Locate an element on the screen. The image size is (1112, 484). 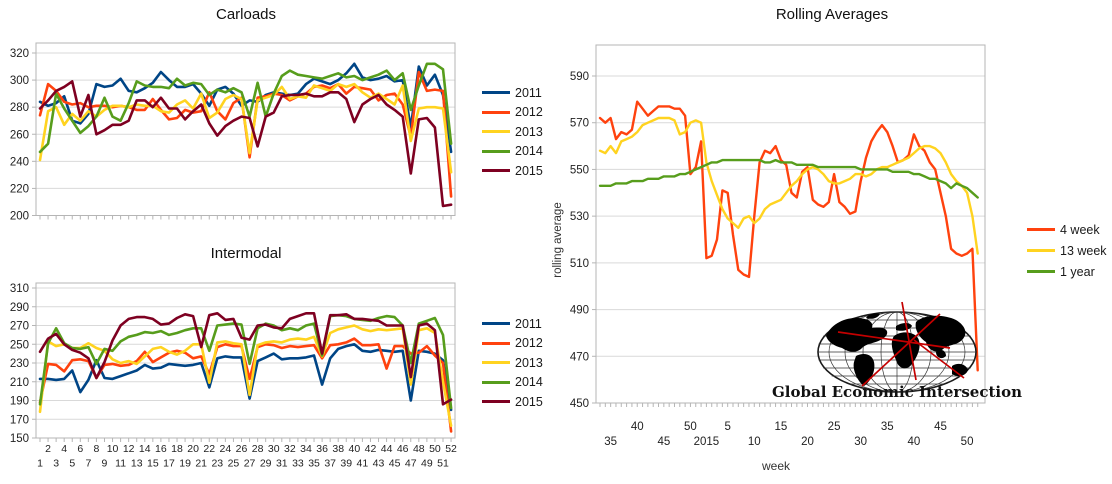
carloads-y-tick: 280 is located at coordinates (19, 108).